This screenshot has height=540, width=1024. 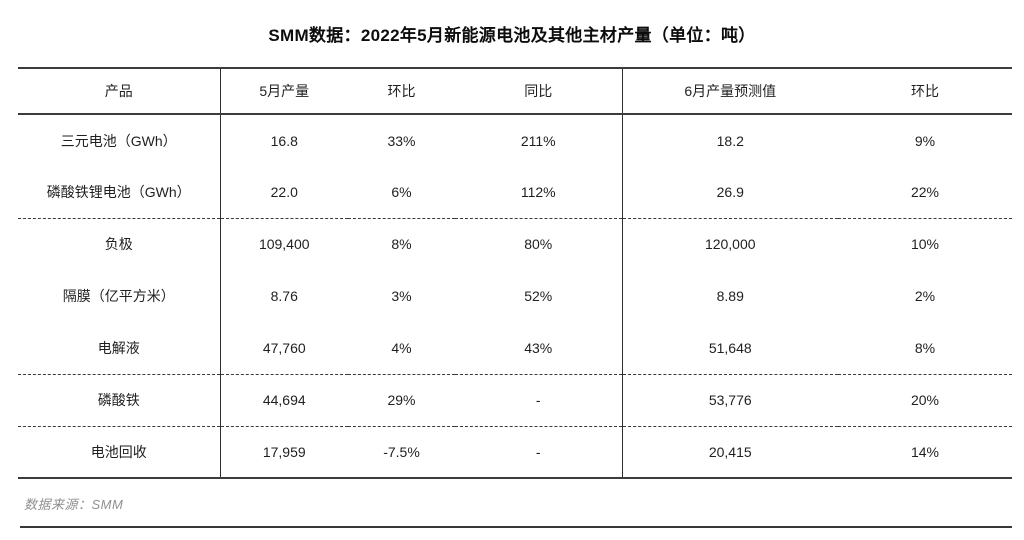 I want to click on june-forecast-cell: 8.89, so click(x=730, y=296).